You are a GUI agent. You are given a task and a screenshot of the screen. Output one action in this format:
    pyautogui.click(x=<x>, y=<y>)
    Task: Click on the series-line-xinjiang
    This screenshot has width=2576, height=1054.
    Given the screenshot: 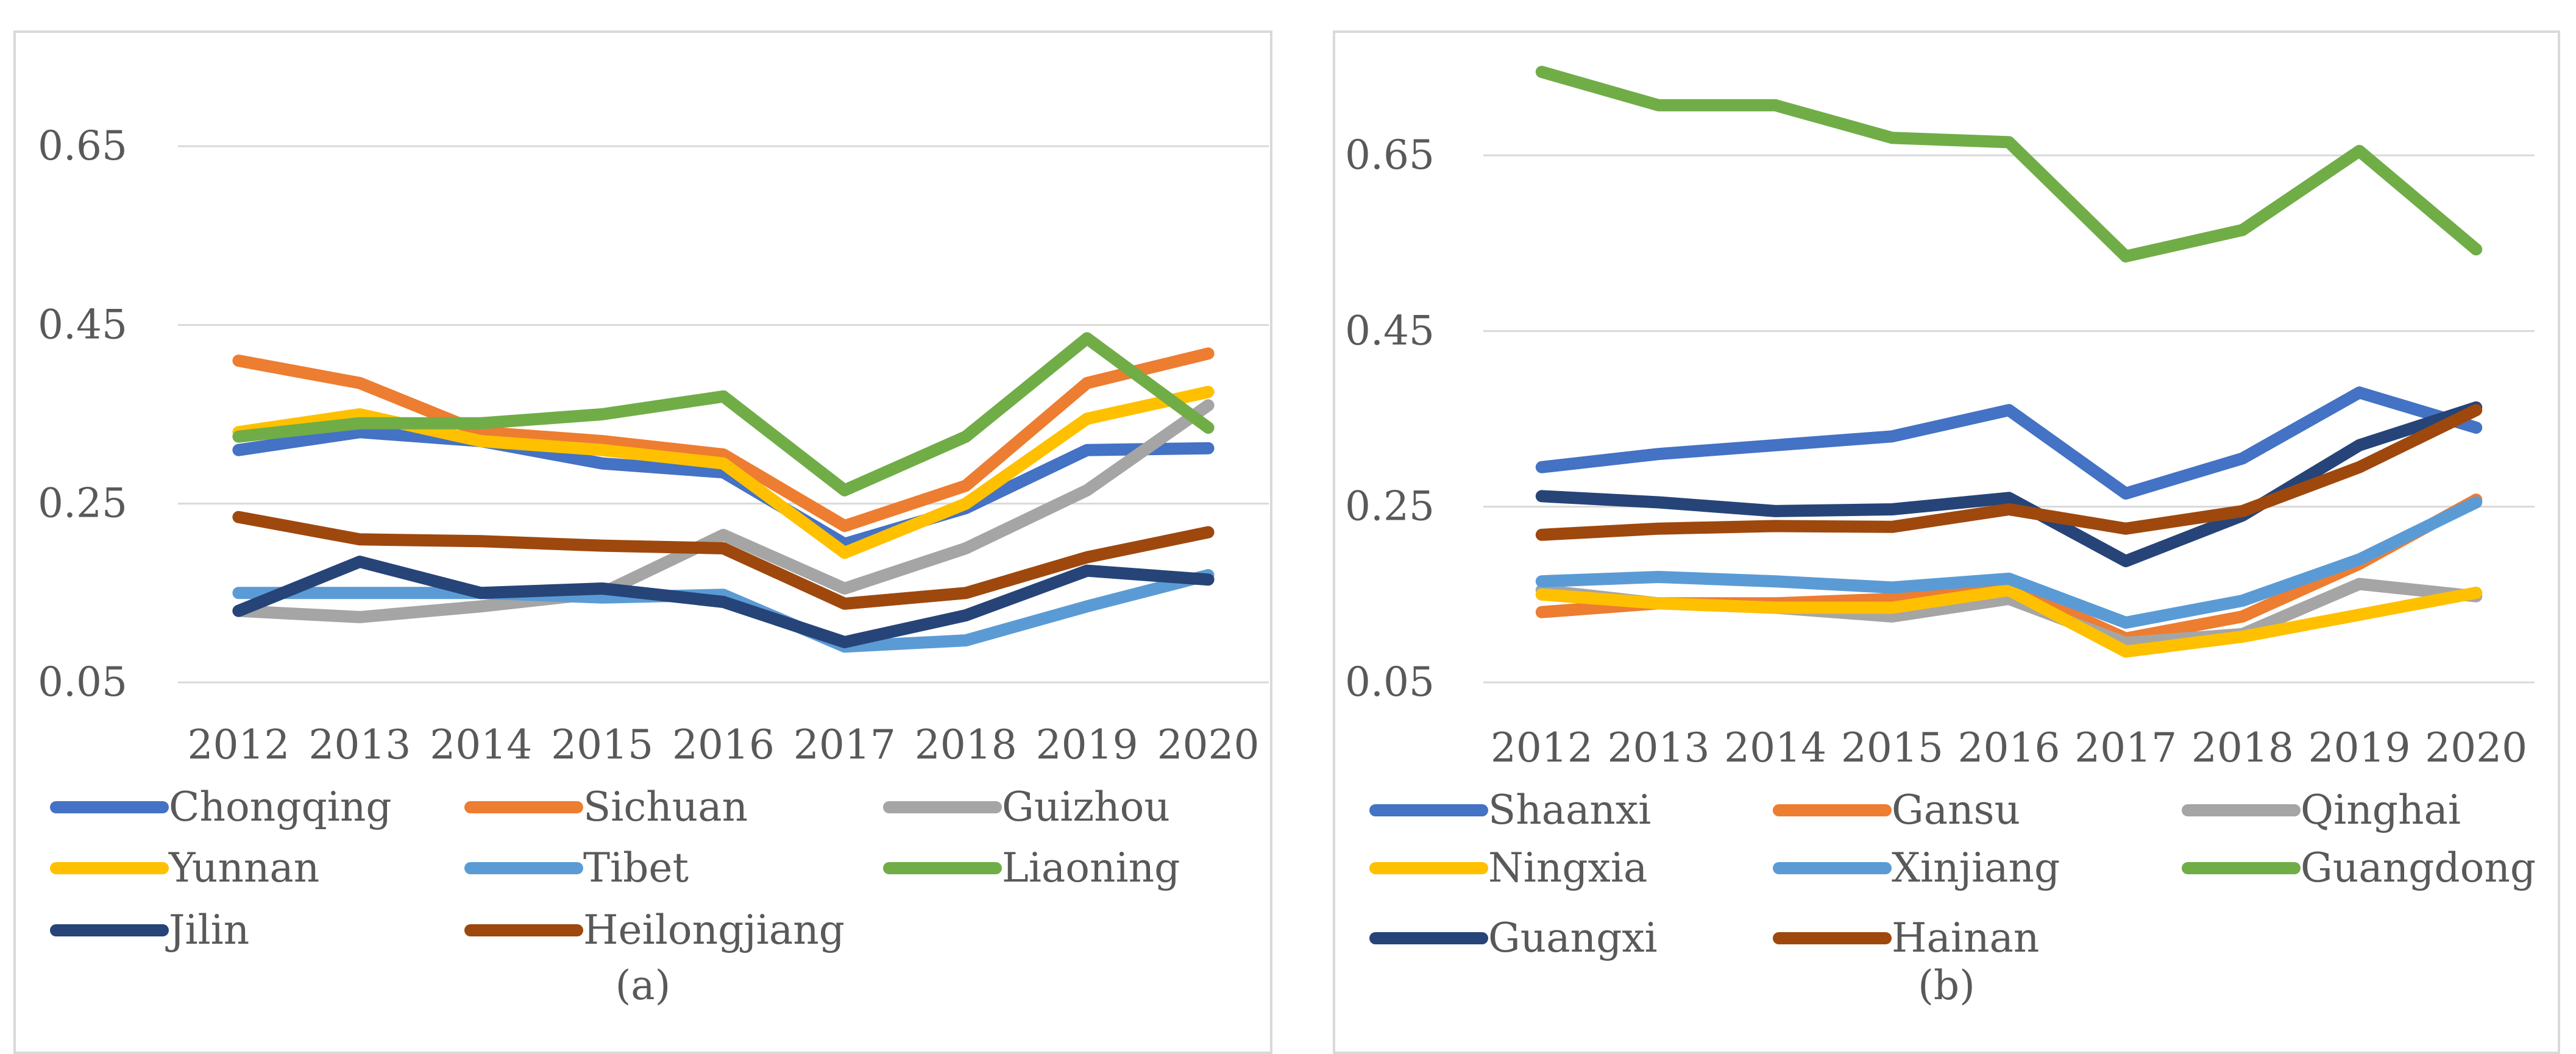 What is the action you would take?
    pyautogui.click(x=2009, y=562)
    